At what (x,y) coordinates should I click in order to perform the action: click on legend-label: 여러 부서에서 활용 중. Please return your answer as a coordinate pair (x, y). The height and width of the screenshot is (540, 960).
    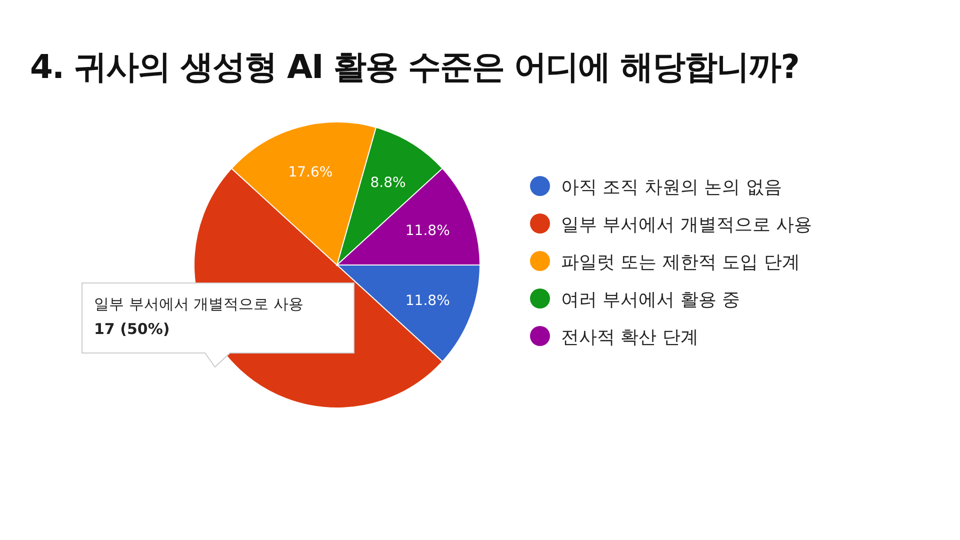
    Looking at the image, I should click on (650, 300).